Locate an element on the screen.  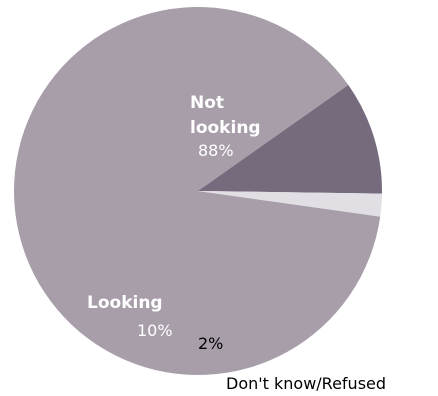
pie-value-don-t-know-refused: 2% is located at coordinates (210, 343).